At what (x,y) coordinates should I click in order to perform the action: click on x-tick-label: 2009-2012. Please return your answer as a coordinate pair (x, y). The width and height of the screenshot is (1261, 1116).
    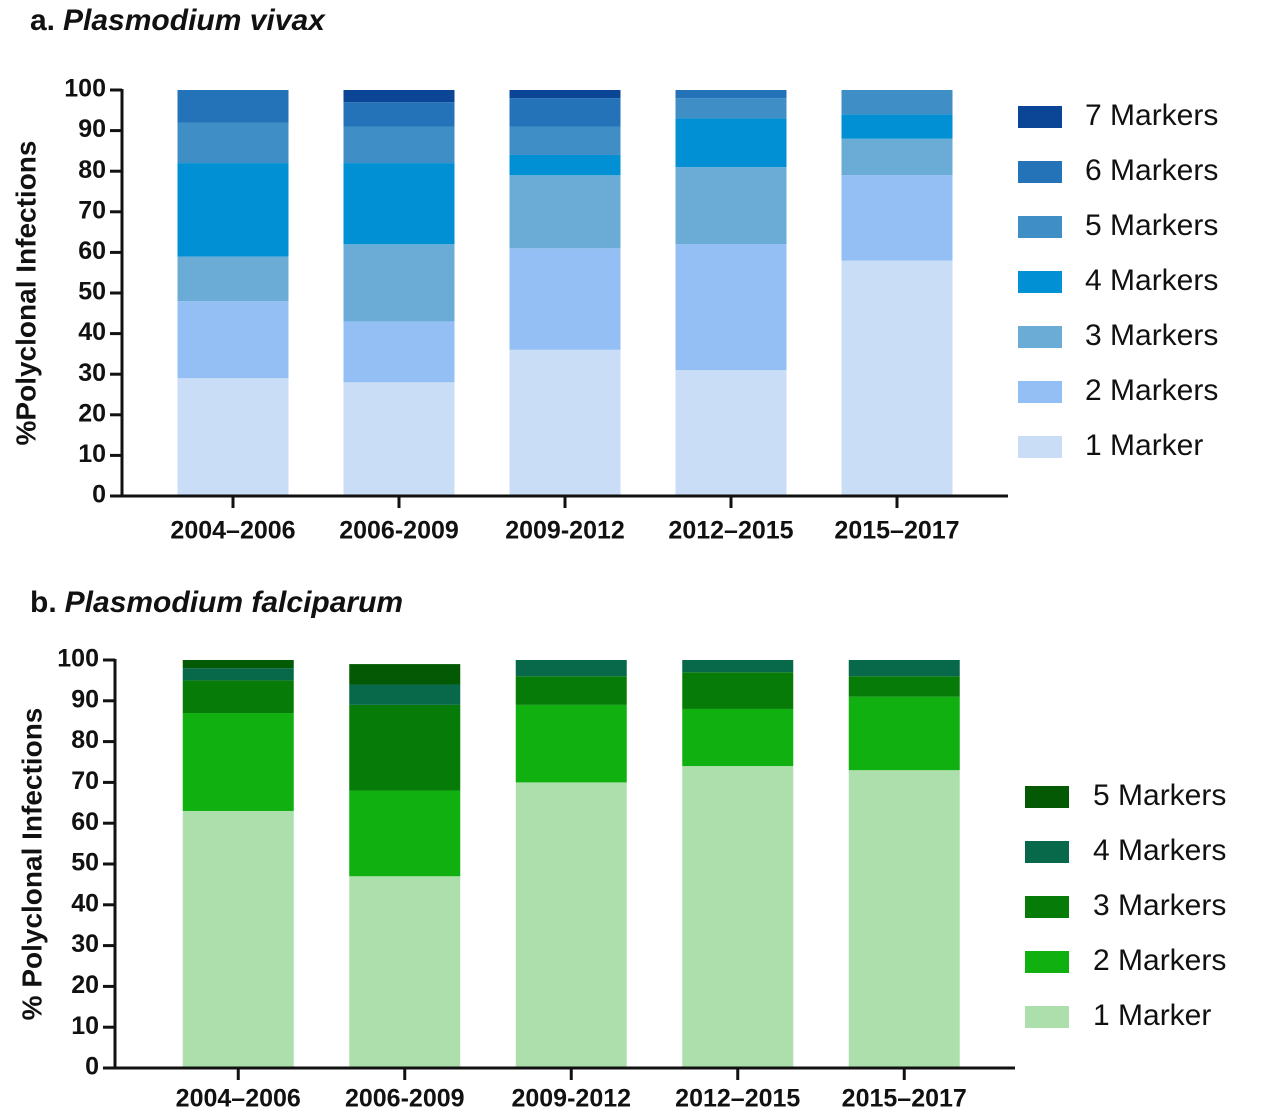
    Looking at the image, I should click on (571, 1099).